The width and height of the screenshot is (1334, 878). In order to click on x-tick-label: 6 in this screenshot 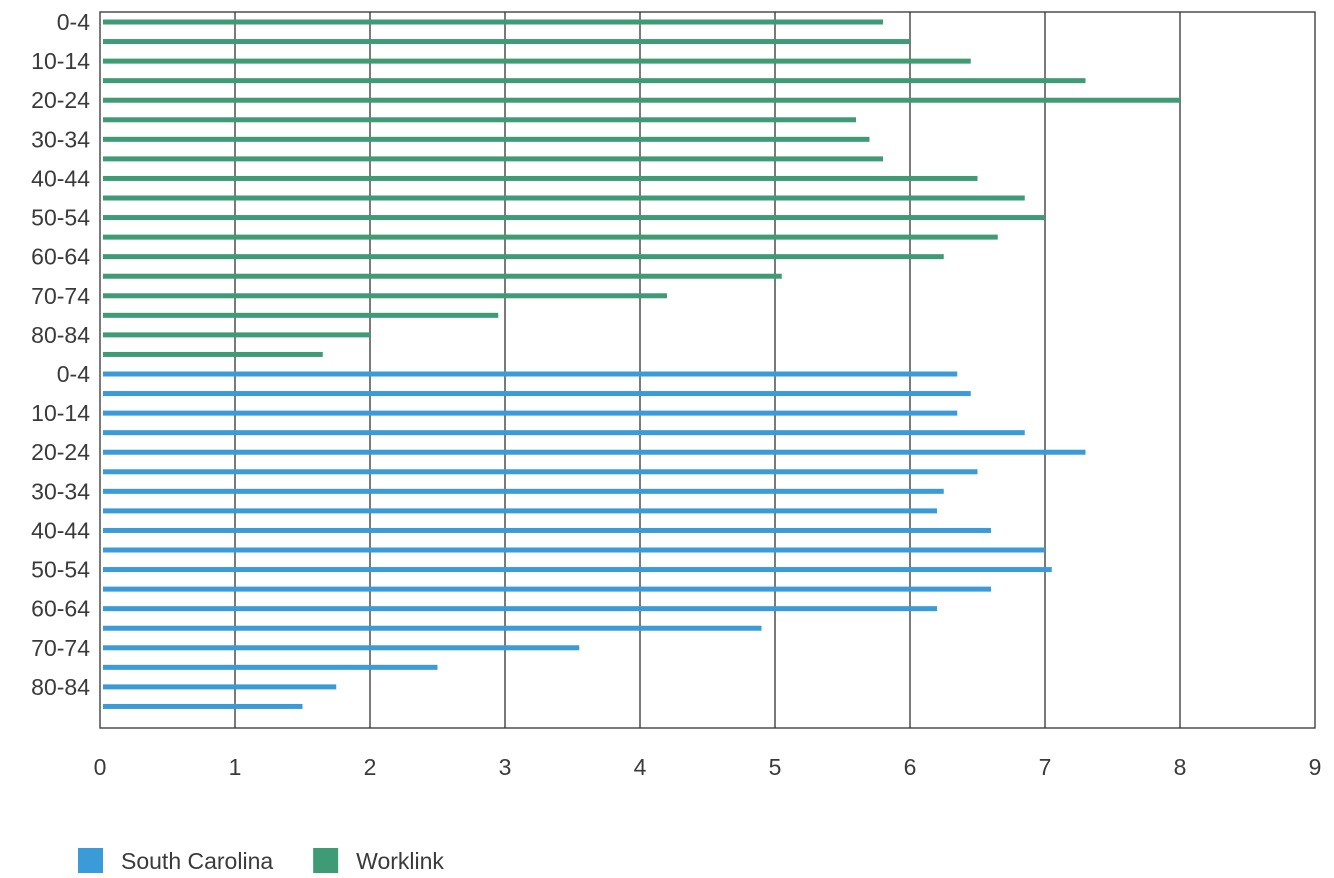, I will do `click(910, 767)`.